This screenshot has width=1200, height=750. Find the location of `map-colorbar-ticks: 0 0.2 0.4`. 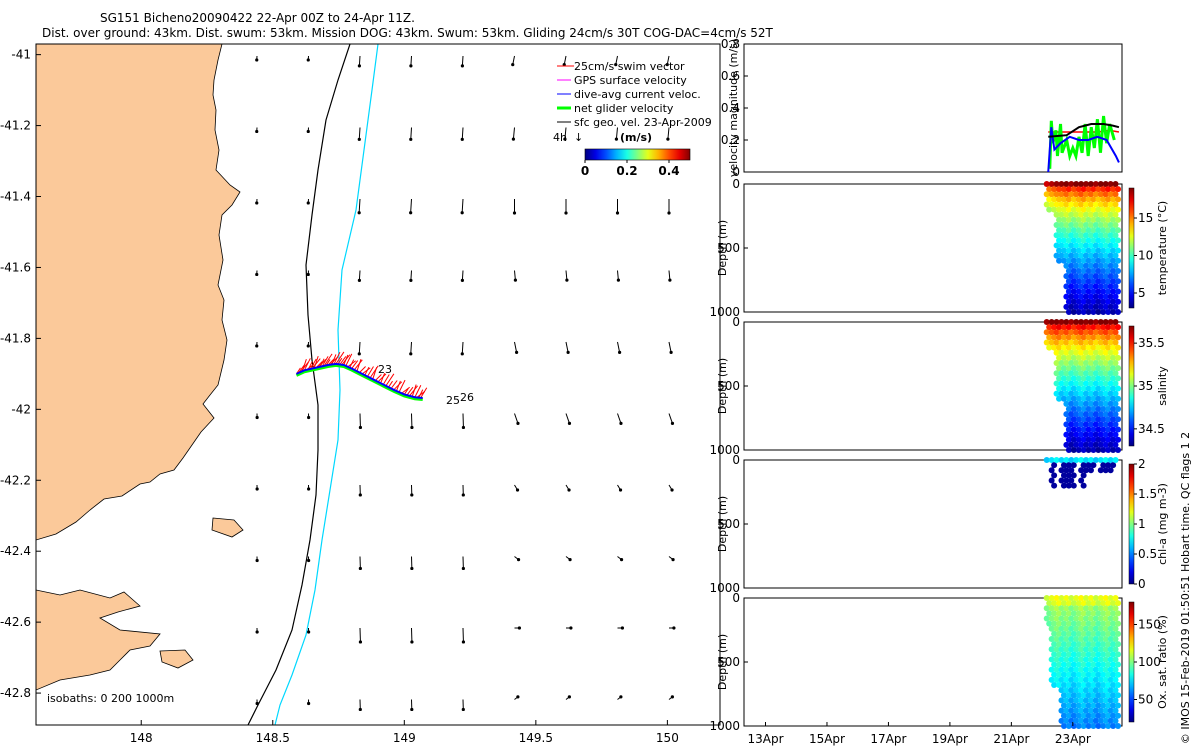

map-colorbar-ticks: 0 0.2 0.4 is located at coordinates (630, 169).